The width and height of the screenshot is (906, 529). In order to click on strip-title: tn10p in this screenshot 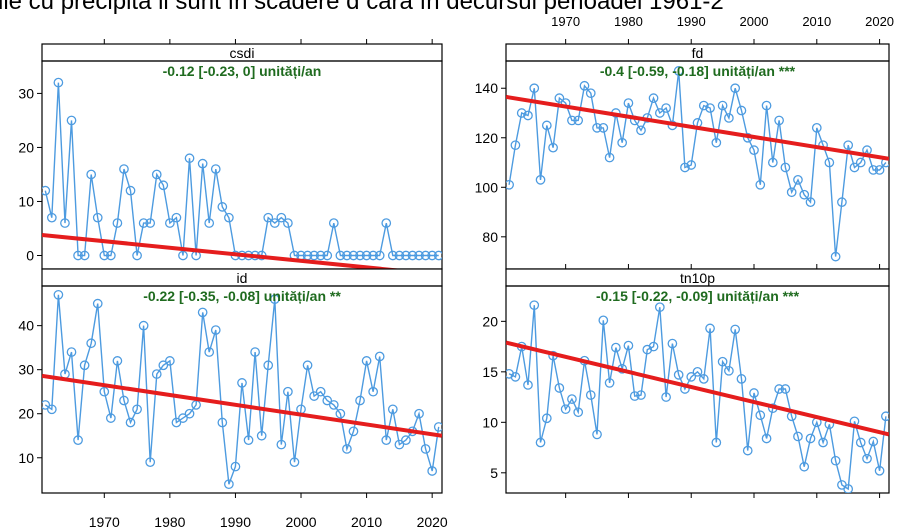, I will do `click(697, 278)`.